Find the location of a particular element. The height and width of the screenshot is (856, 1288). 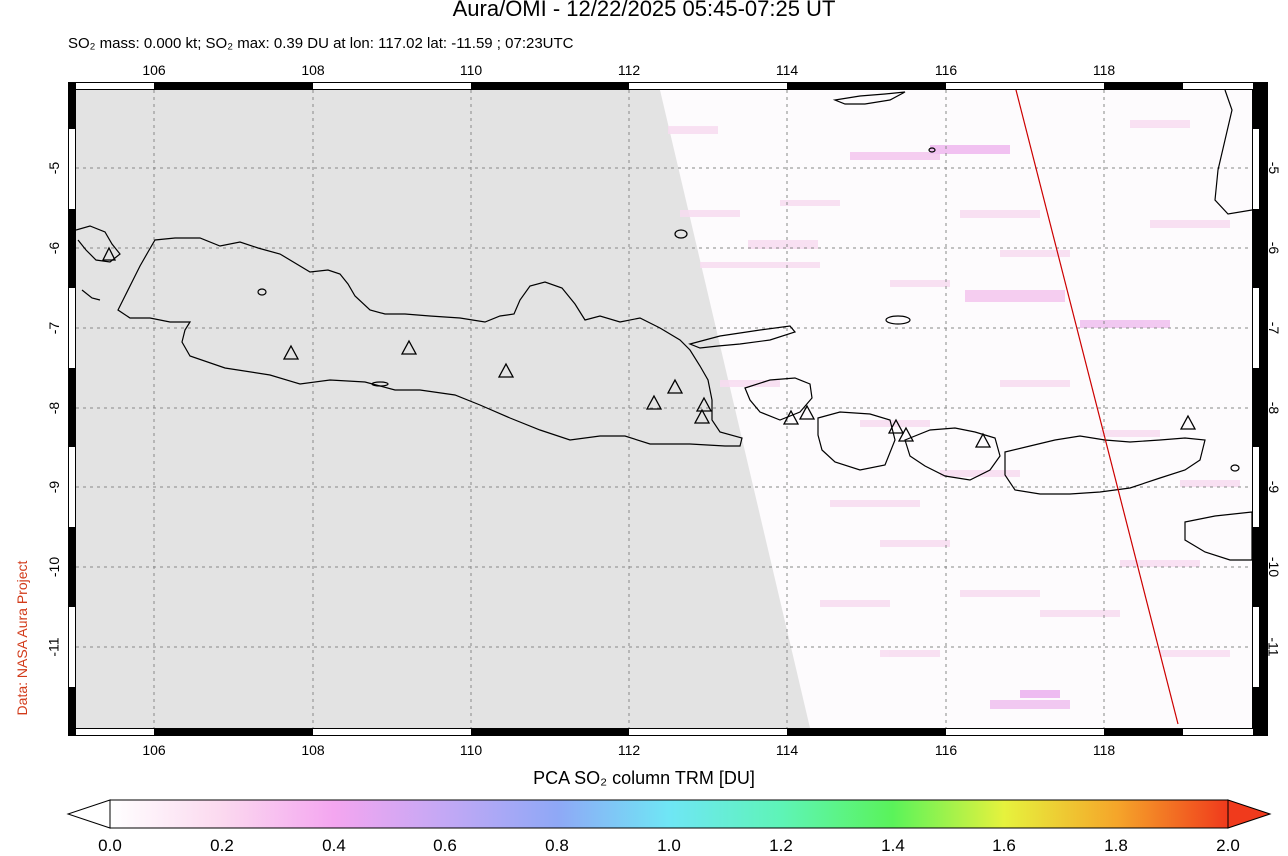

lat-tick-right: -7 is located at coordinates (1274, 328).